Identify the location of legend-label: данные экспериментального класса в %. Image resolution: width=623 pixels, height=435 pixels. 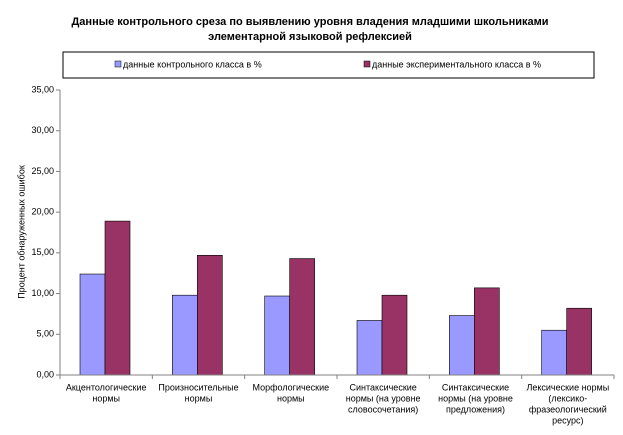
(456, 64).